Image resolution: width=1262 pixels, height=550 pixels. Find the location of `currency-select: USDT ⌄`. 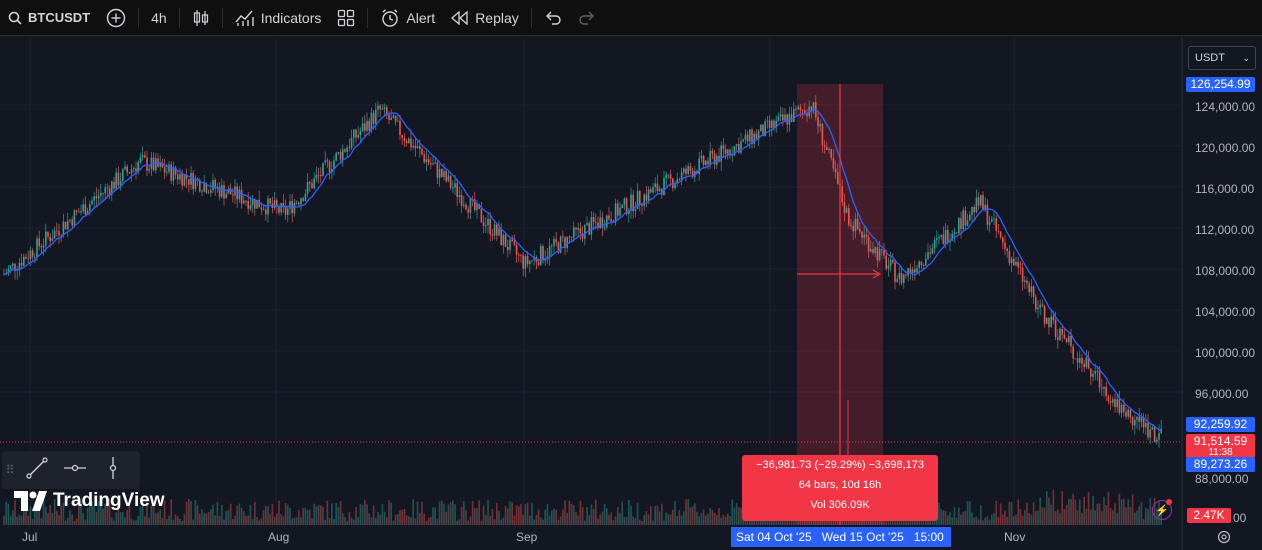

currency-select: USDT ⌄ is located at coordinates (1222, 58).